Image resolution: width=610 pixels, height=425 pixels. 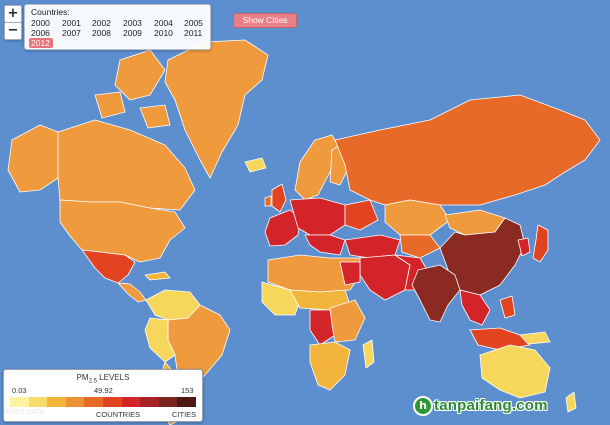 What do you see at coordinates (19, 390) in the screenshot?
I see `legend-min: 0.03` at bounding box center [19, 390].